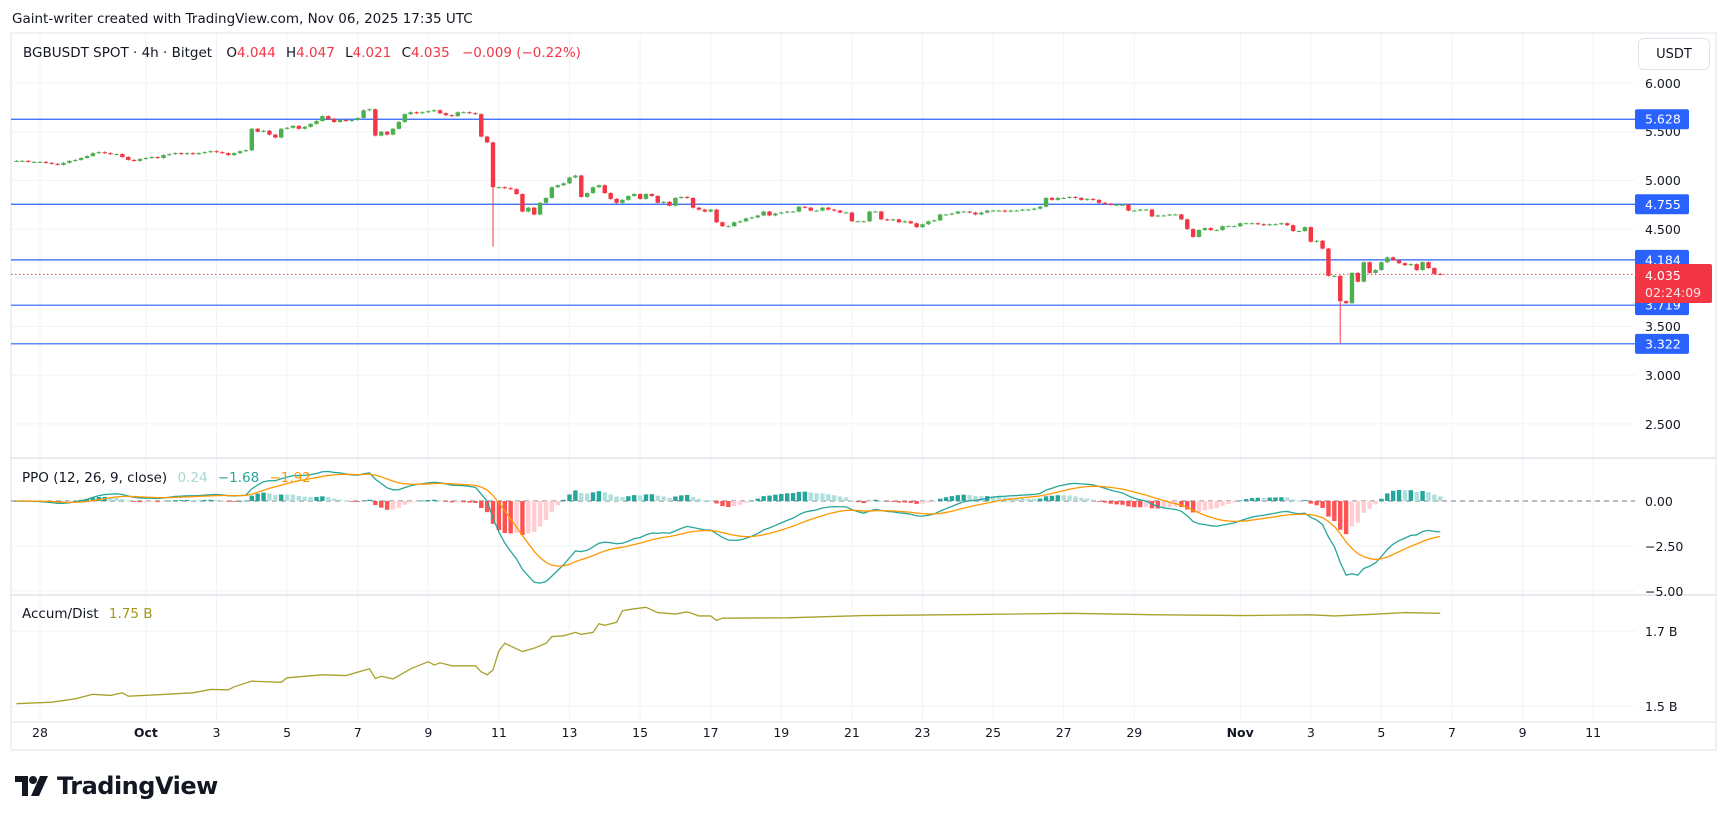  Describe the element at coordinates (1661, 669) in the screenshot. I see `ad-axis: 1.7 B 1.5 B` at that location.